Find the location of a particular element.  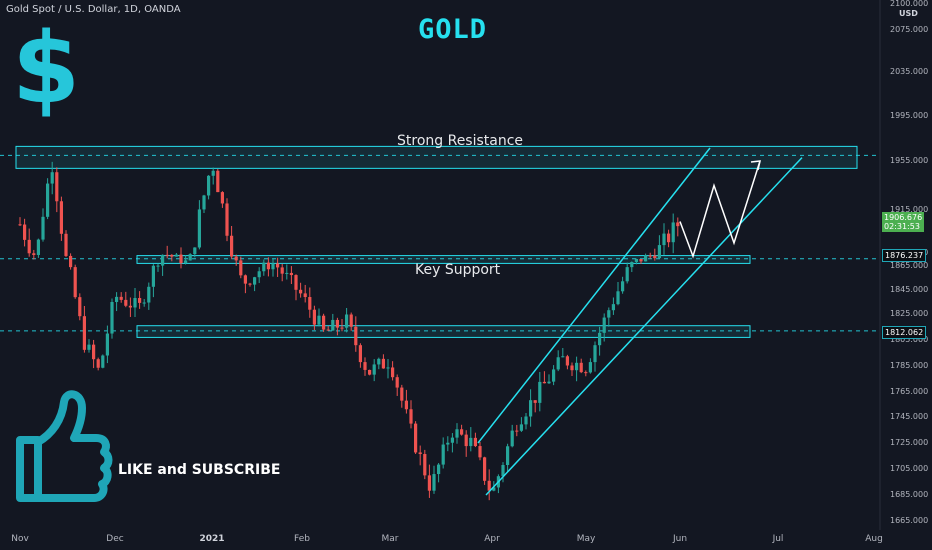

price-tick-label: 1745.000 is located at coordinates (909, 416).